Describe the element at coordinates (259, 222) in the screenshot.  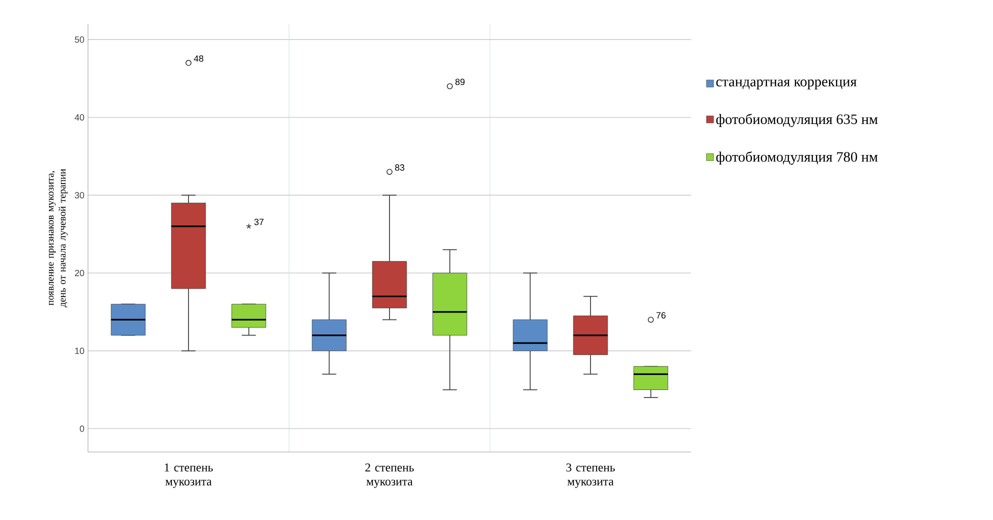
I see `annotation: 37` at that location.